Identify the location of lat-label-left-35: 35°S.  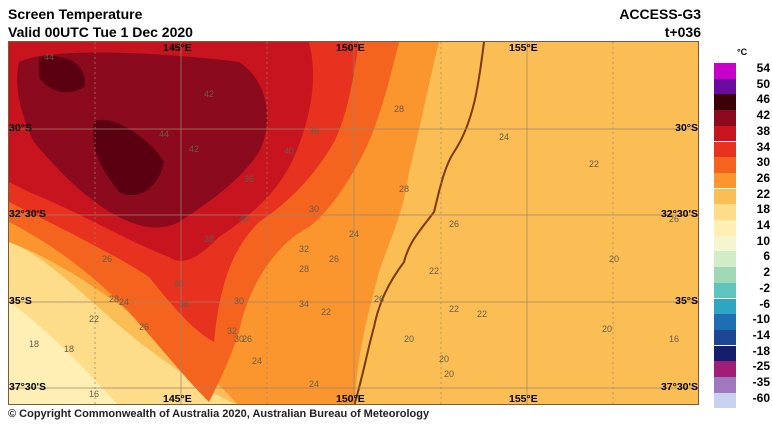
(20, 301).